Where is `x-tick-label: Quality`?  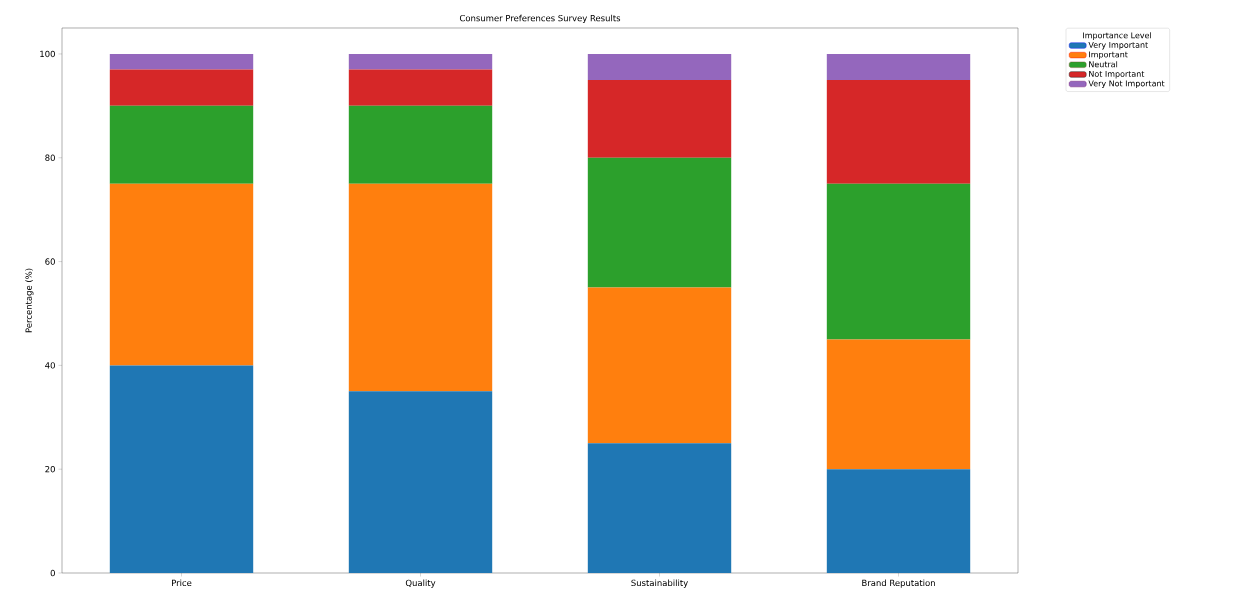 x-tick-label: Quality is located at coordinates (420, 583).